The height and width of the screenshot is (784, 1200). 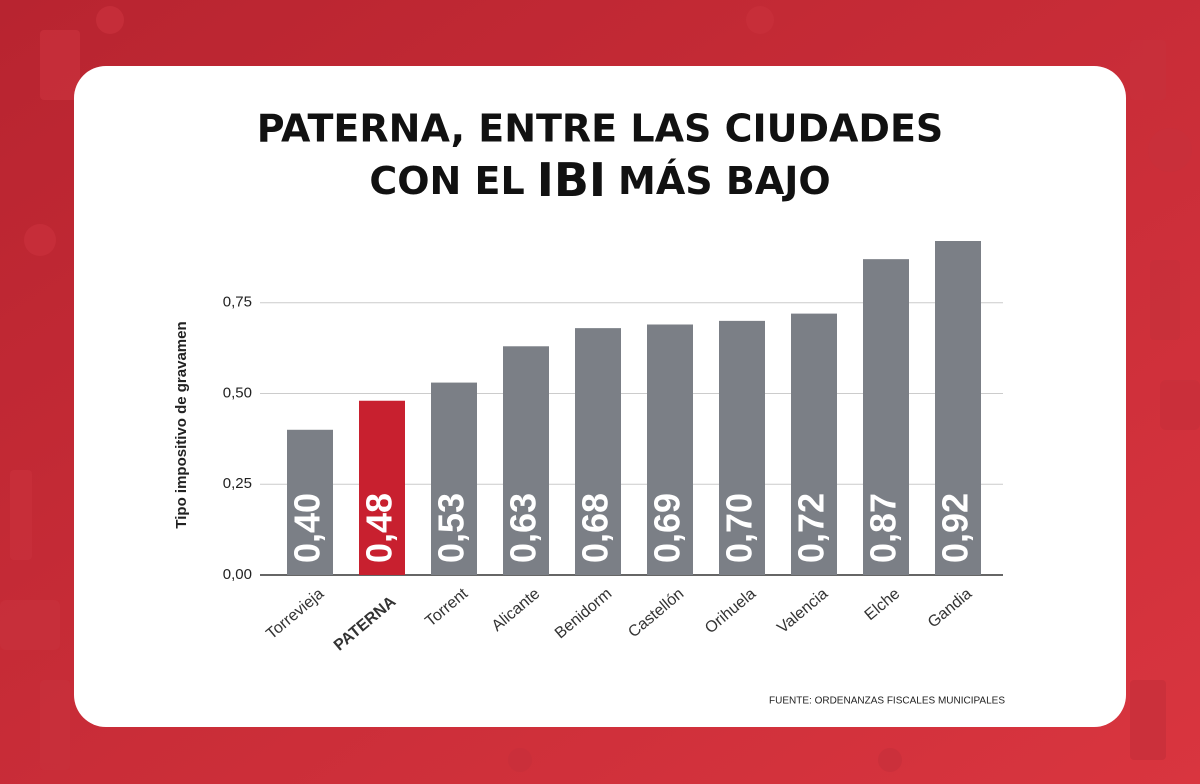 What do you see at coordinates (739, 528) in the screenshot?
I see `value-label: 0,70` at bounding box center [739, 528].